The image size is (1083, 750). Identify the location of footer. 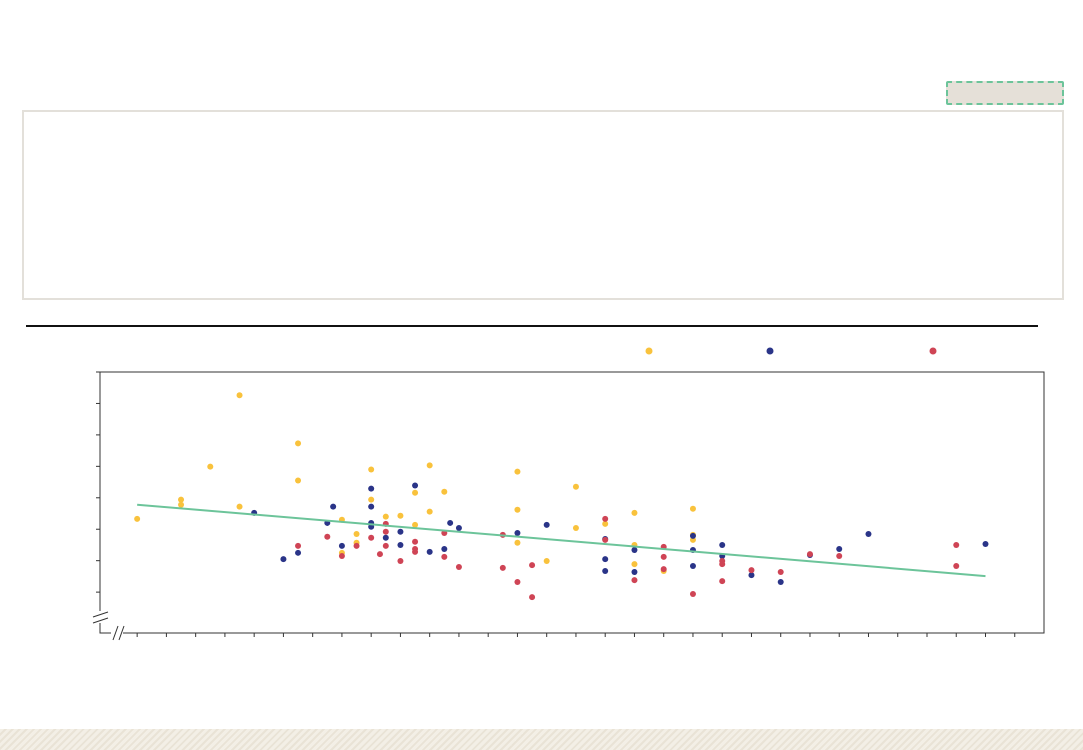
(541, 739).